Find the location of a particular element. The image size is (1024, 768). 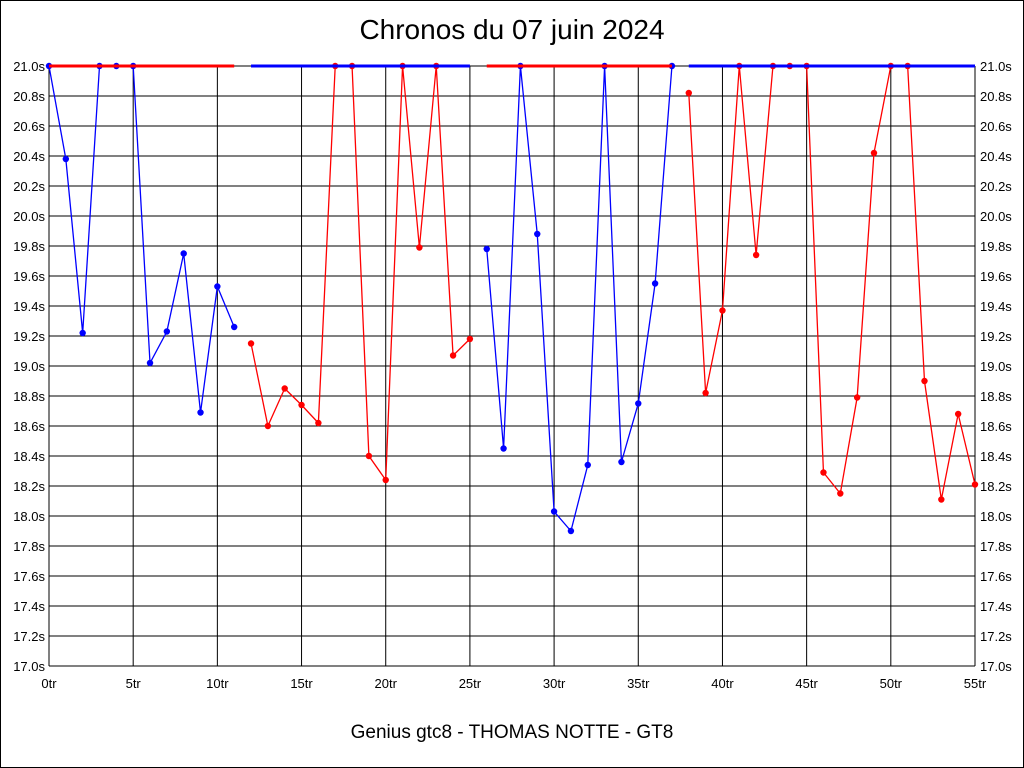

y-tick-label-right: 18.8s is located at coordinates (996, 396).